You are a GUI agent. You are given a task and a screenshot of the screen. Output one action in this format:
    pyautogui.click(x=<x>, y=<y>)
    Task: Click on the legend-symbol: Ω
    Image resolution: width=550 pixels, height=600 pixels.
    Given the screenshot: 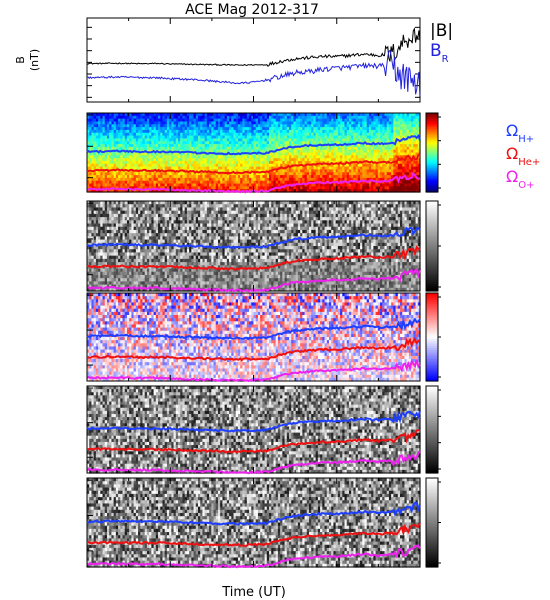 What is the action you would take?
    pyautogui.click(x=512, y=130)
    